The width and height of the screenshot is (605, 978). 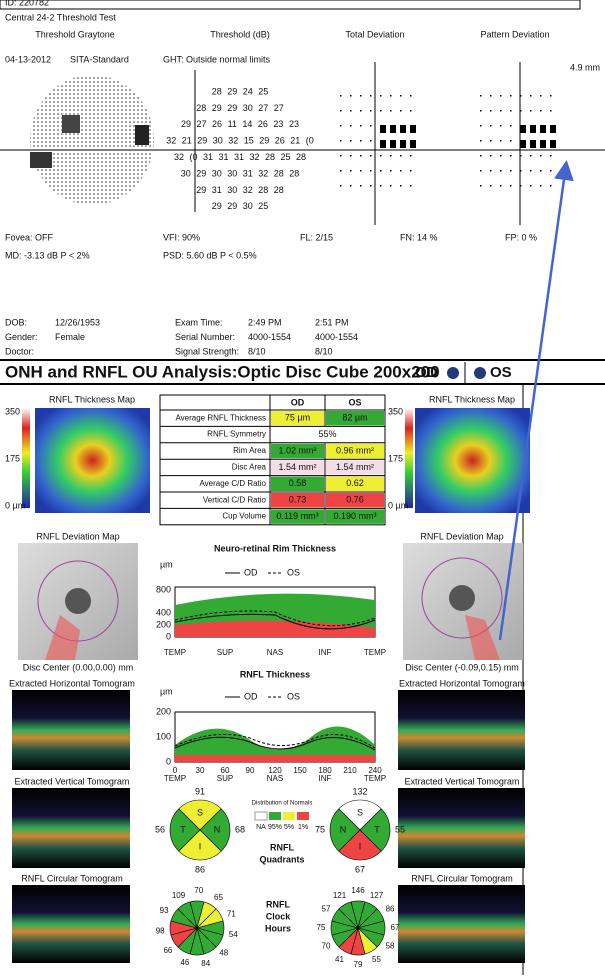 What do you see at coordinates (293, 696) in the screenshot?
I see `legend-label: OS` at bounding box center [293, 696].